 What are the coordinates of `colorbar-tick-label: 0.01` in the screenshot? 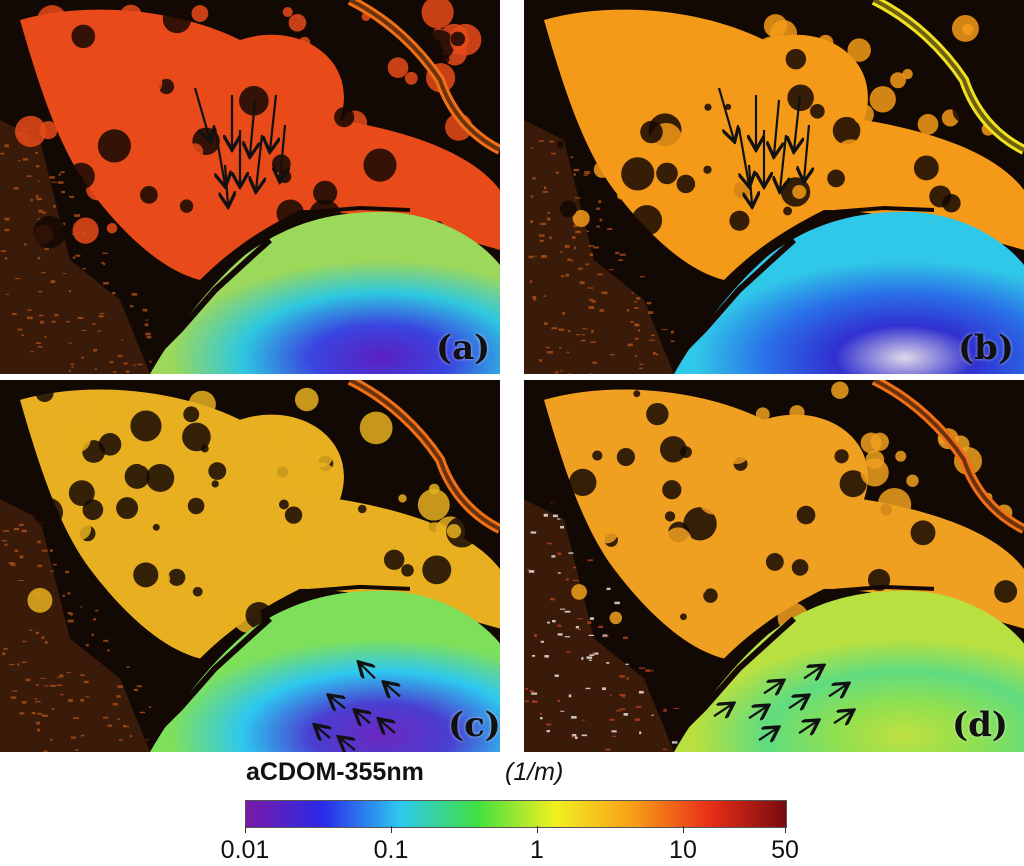 It's located at (245, 850).